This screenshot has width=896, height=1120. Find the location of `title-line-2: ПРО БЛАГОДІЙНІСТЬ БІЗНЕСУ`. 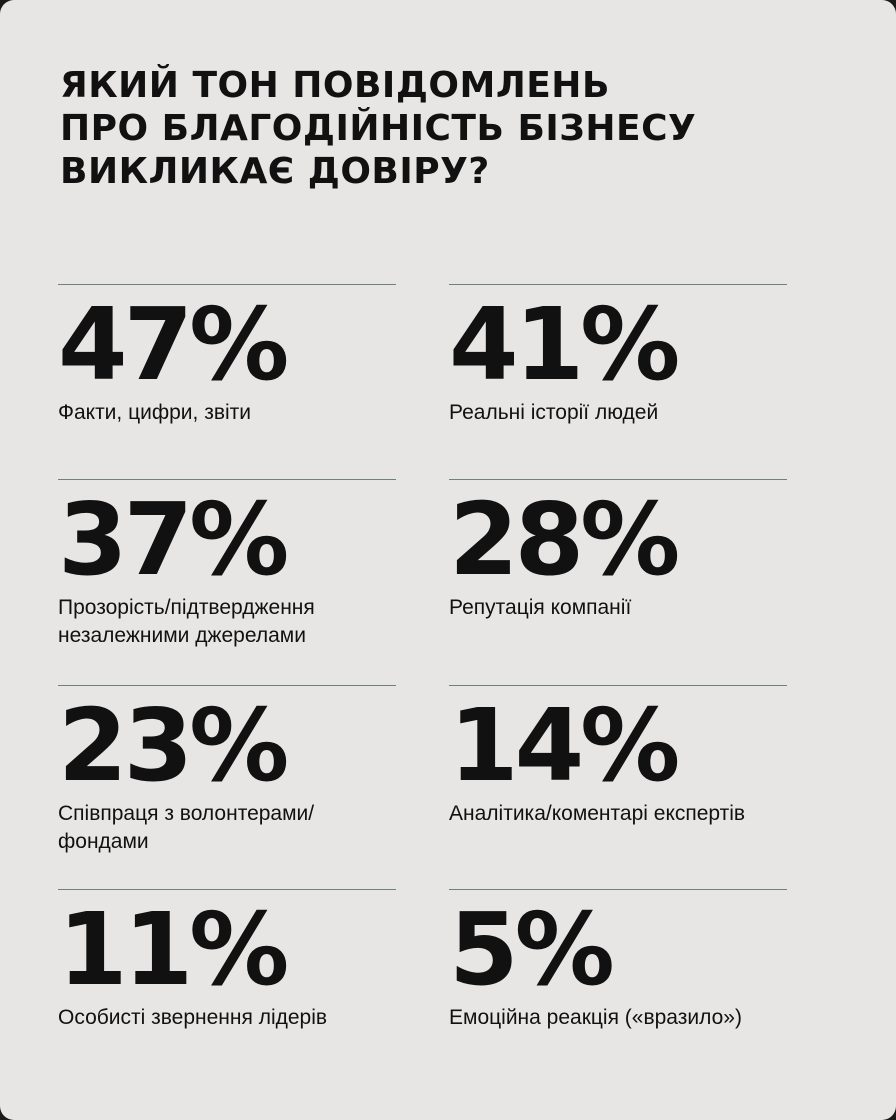

title-line-2: ПРО БЛАГОДІЙНІСТЬ БІЗНЕСУ is located at coordinates (378, 128).